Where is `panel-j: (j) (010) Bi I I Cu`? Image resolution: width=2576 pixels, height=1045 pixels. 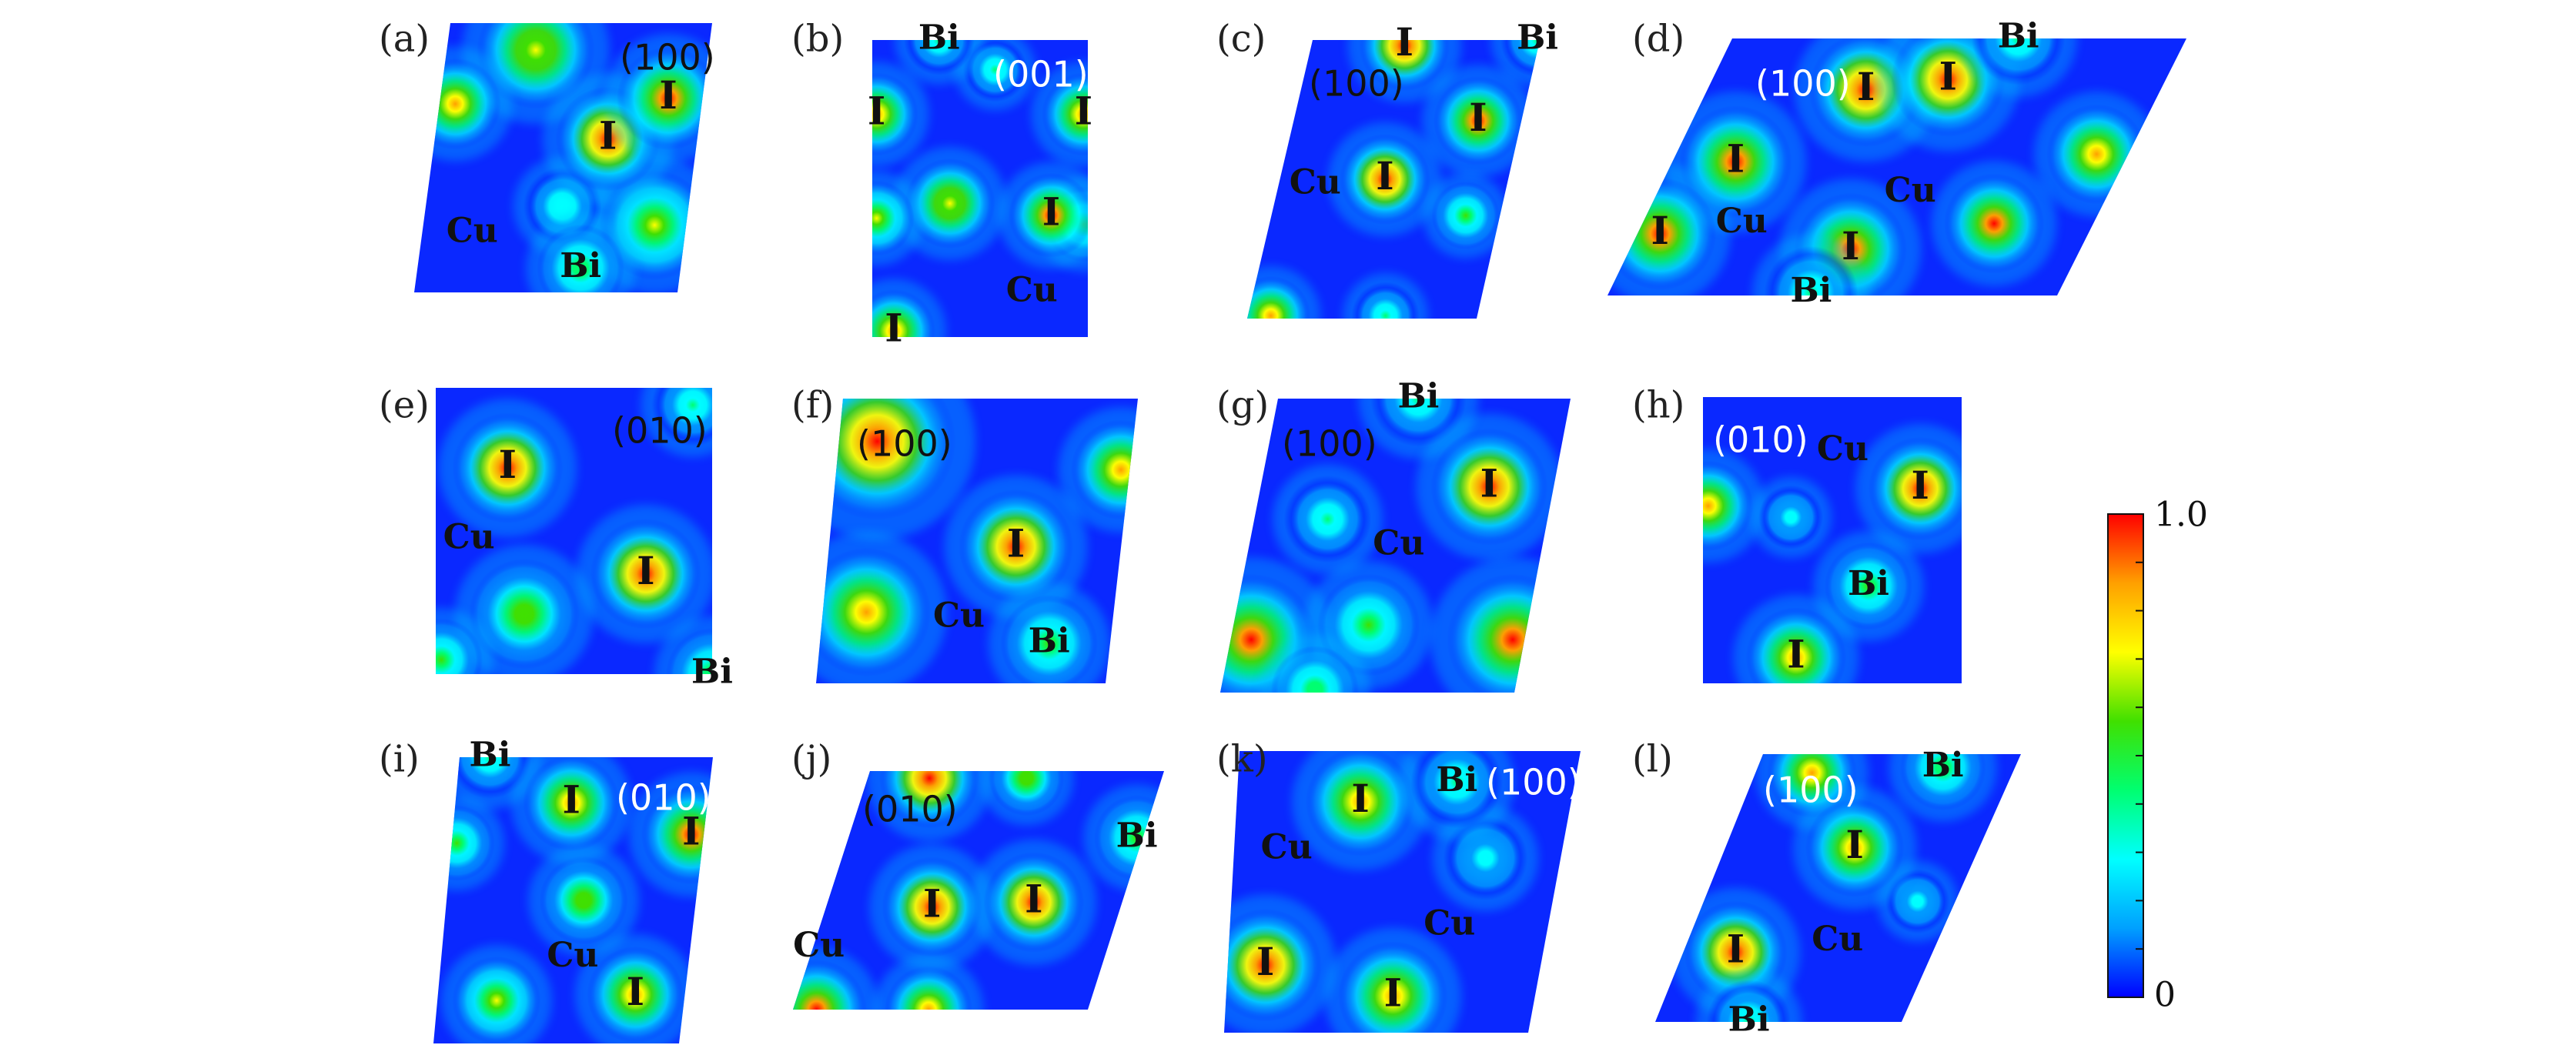 panel-j: (j) (010) Bi I I Cu is located at coordinates (977, 874).